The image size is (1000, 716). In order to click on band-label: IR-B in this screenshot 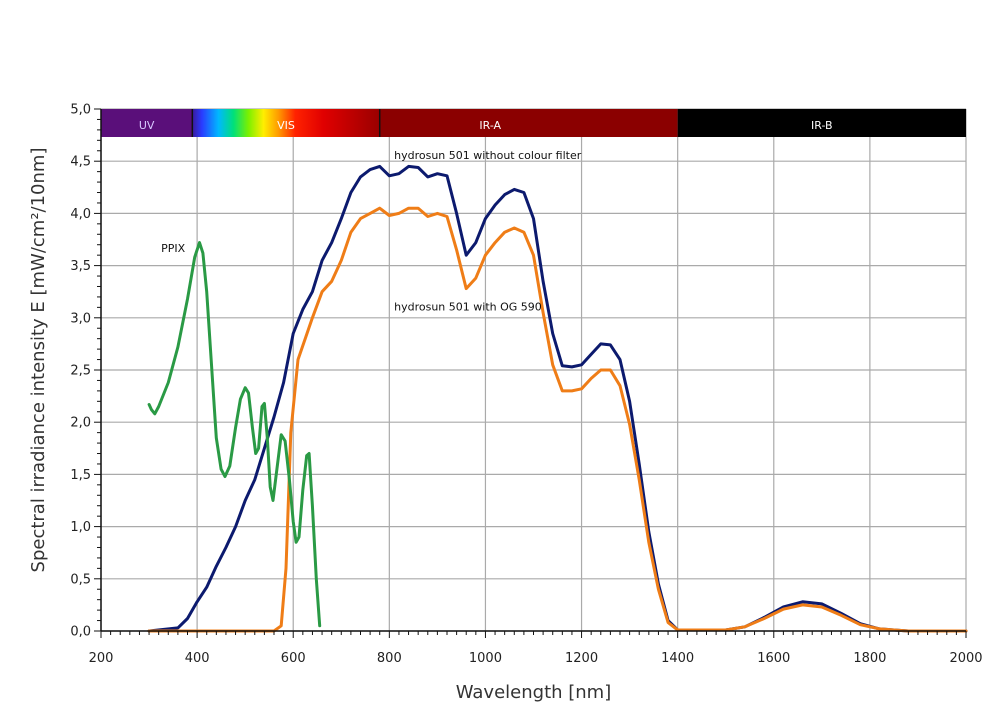, I will do `click(822, 125)`.